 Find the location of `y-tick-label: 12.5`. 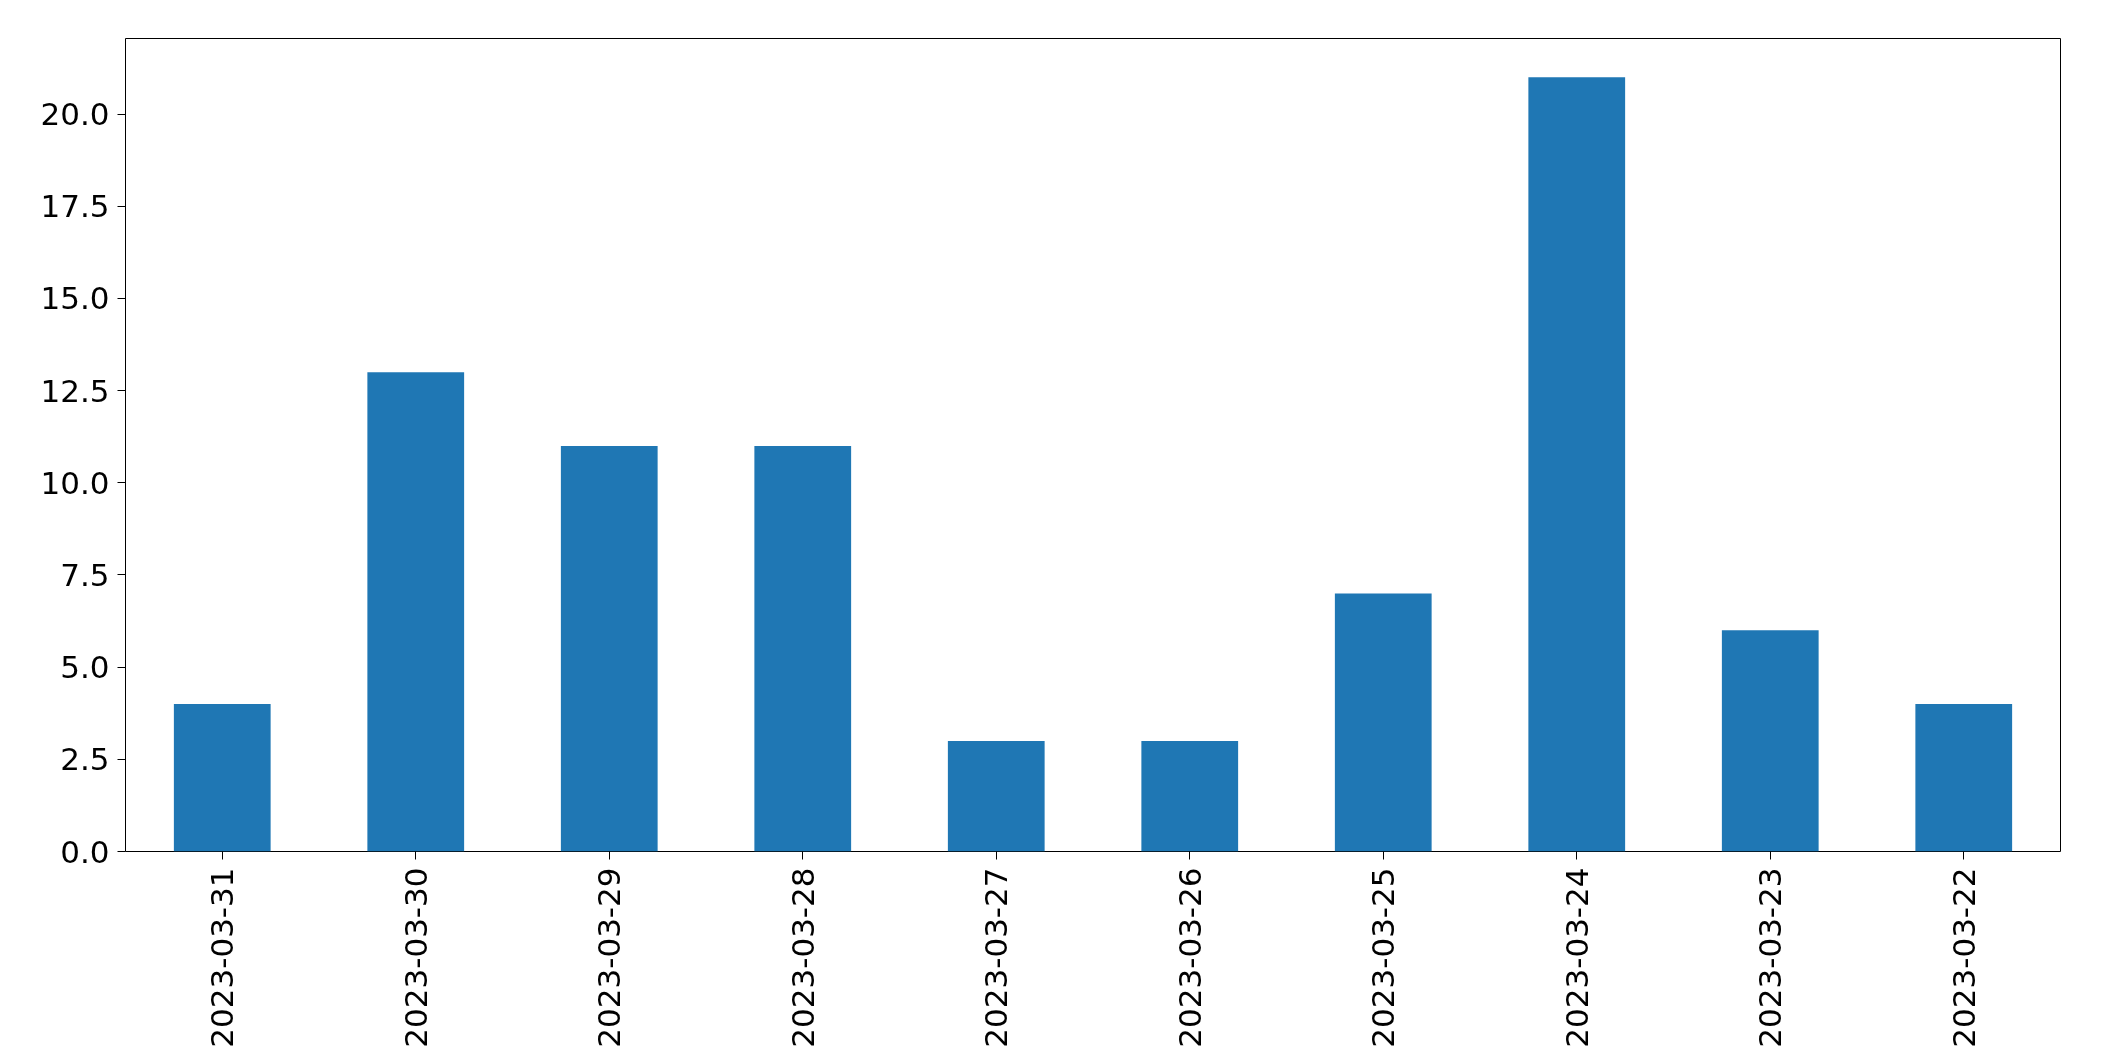

y-tick-label: 12.5 is located at coordinates (75, 390).